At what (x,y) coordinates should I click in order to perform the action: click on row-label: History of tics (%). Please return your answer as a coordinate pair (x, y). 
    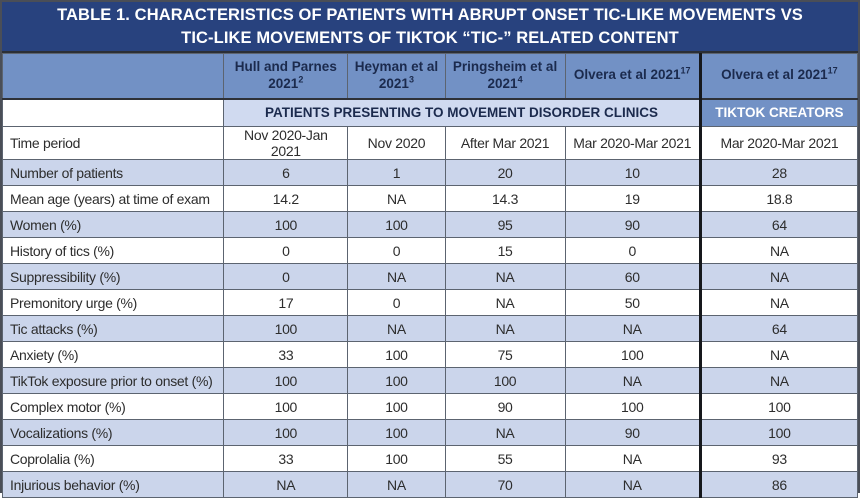
    Looking at the image, I should click on (113, 250).